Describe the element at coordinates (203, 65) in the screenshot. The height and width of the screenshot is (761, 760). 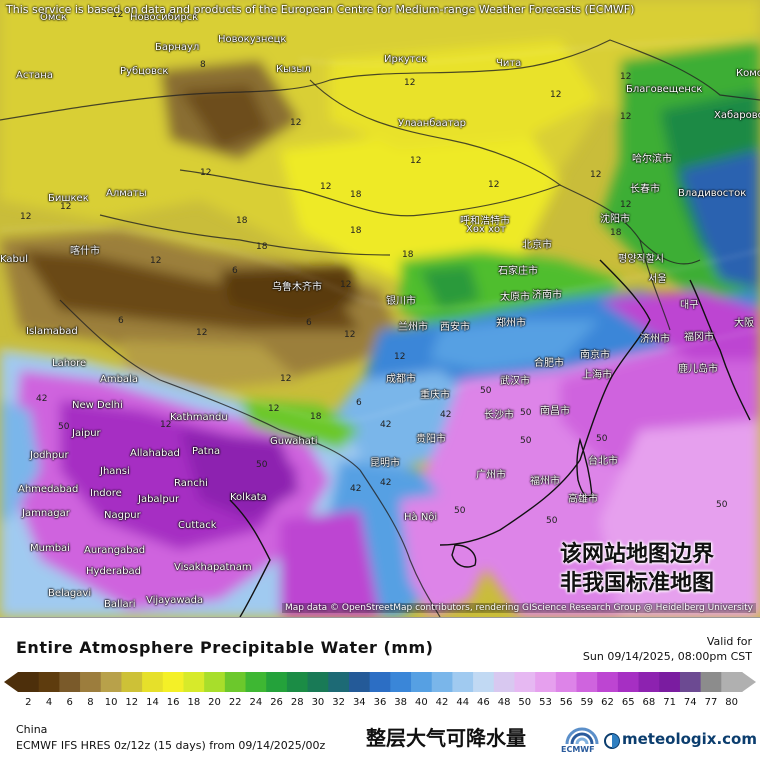
I see `contour-value: 8` at that location.